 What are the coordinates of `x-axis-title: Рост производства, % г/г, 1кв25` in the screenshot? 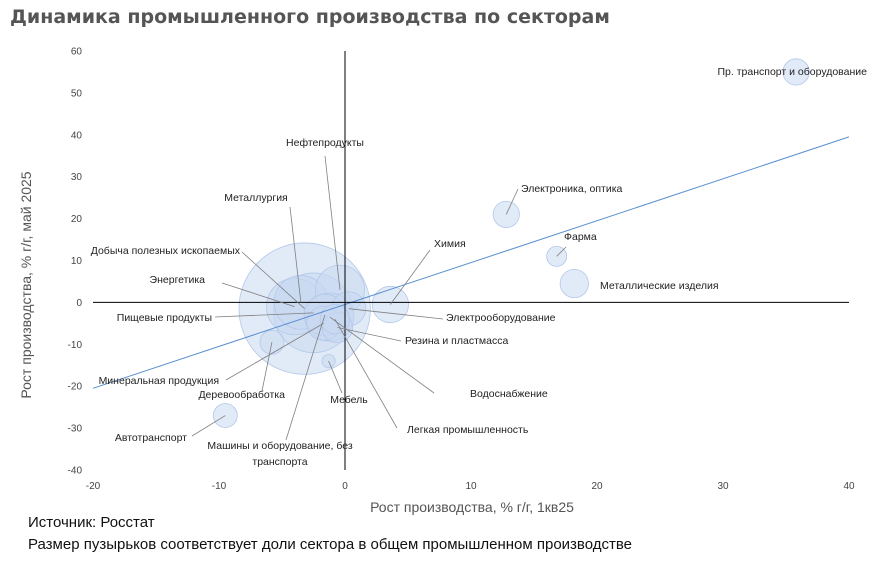 It's located at (472, 507).